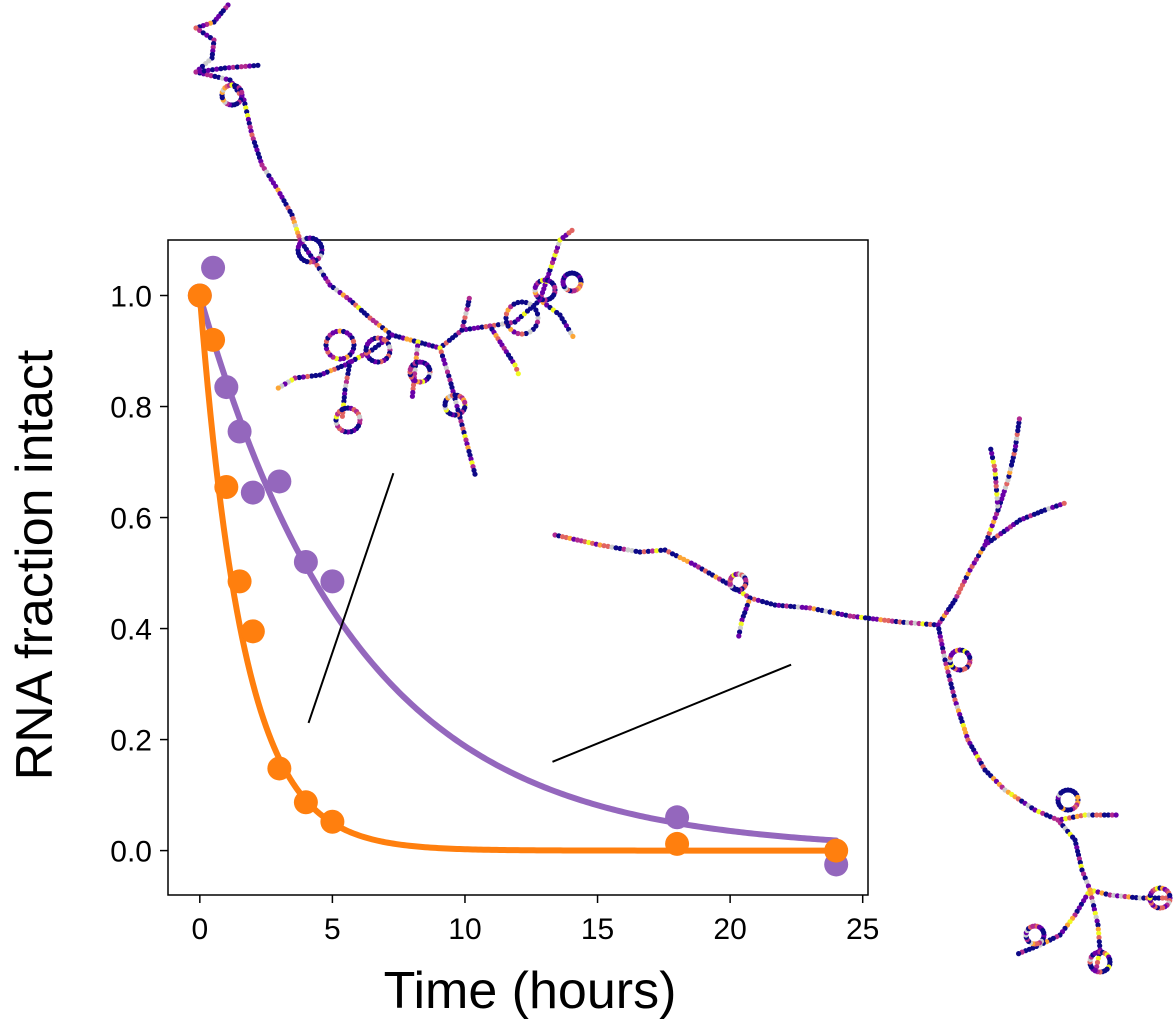 This screenshot has width=1176, height=1023. I want to click on x-tick-label: 10, so click(464, 929).